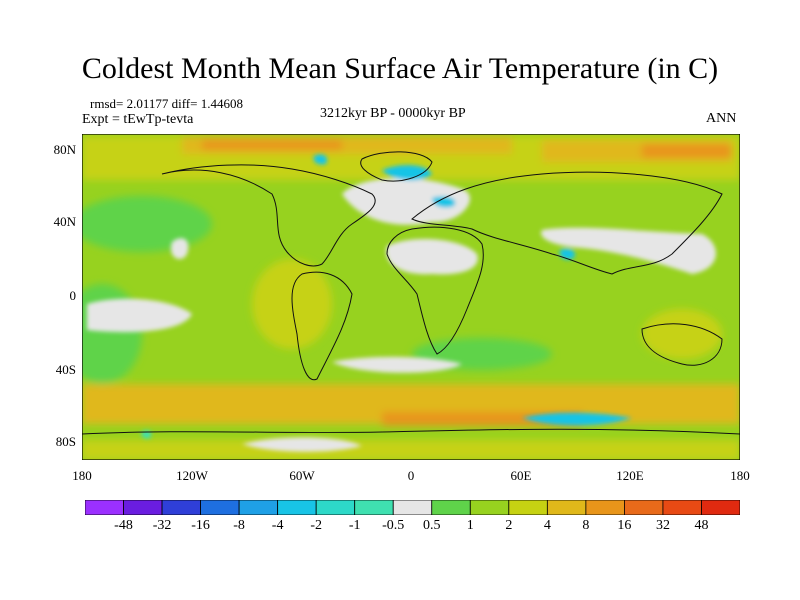 This screenshot has width=800, height=600. What do you see at coordinates (567, 223) in the screenshot?
I see `coast-eurasia` at bounding box center [567, 223].